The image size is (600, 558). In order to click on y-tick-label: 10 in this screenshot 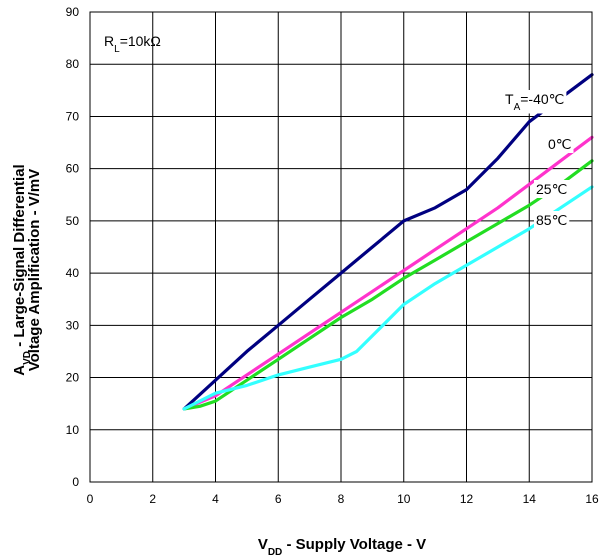, I will do `click(73, 430)`.